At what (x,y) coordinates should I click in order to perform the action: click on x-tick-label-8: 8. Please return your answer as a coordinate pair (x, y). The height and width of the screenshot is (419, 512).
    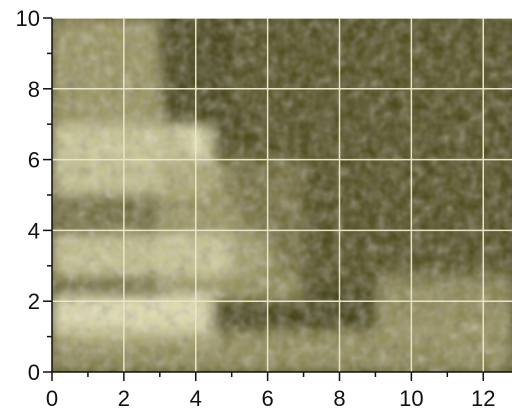
    Looking at the image, I should click on (339, 398).